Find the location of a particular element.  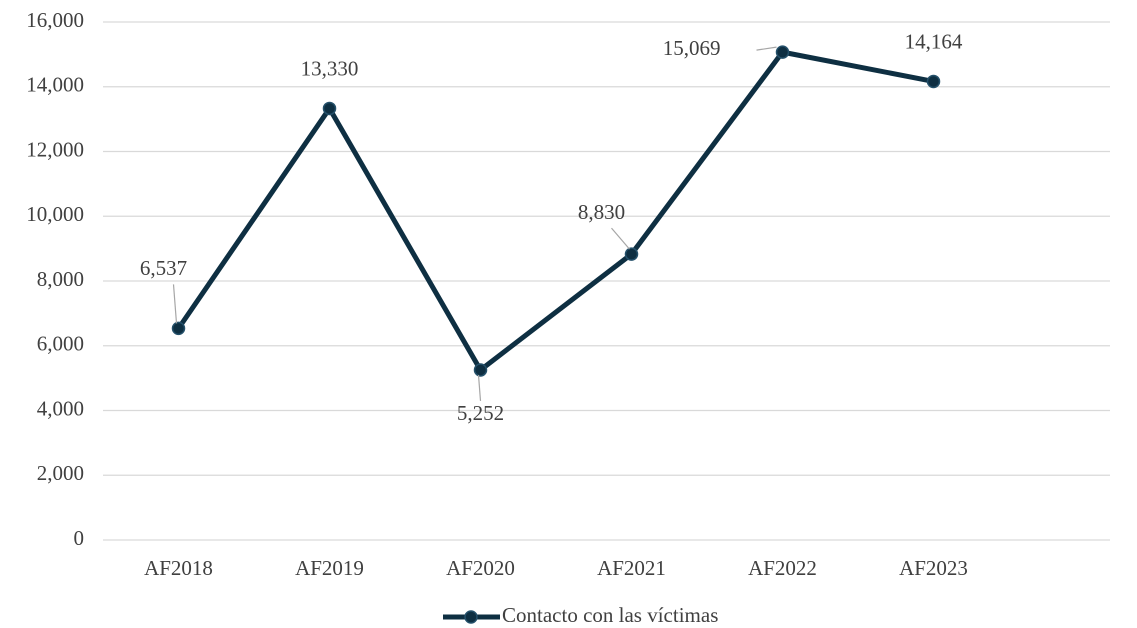

y-tick-label: 8,000 is located at coordinates (60, 279).